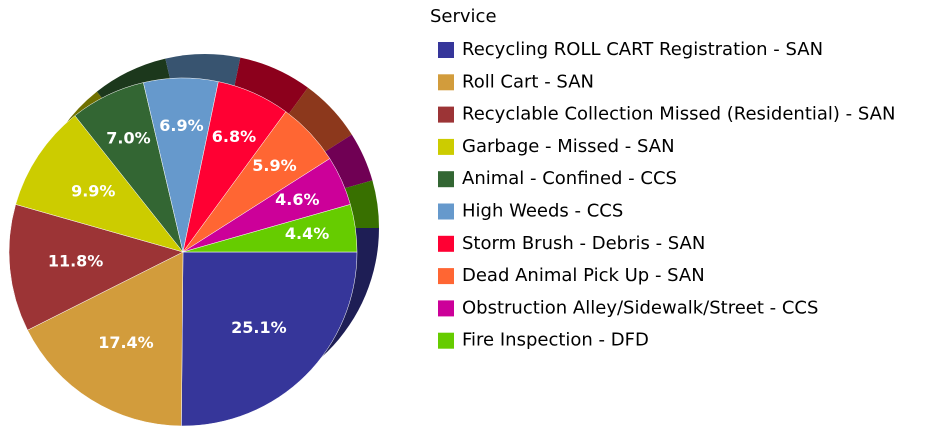 The width and height of the screenshot is (930, 427). What do you see at coordinates (93, 191) in the screenshot?
I see `data-label: 9.9%` at bounding box center [93, 191].